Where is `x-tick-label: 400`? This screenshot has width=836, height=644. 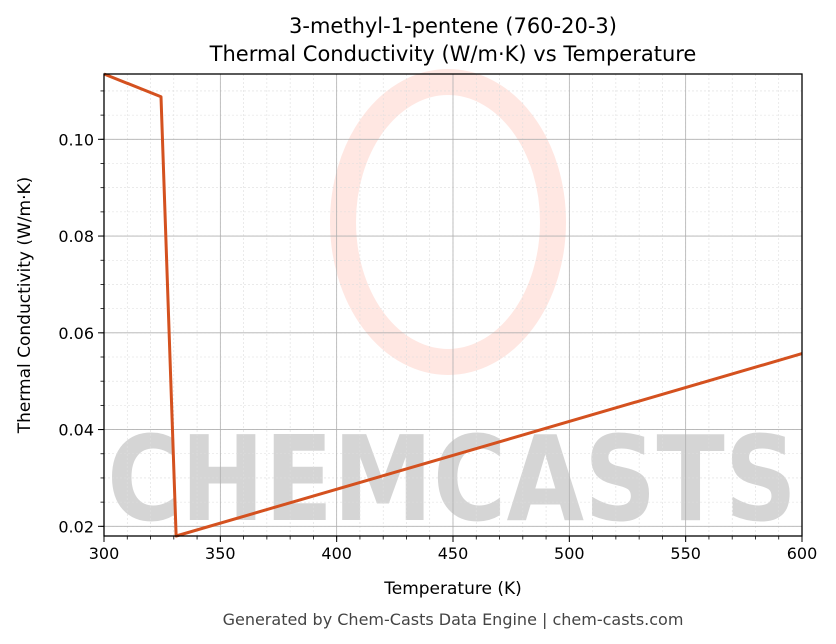
x-tick-label: 400 is located at coordinates (336, 553).